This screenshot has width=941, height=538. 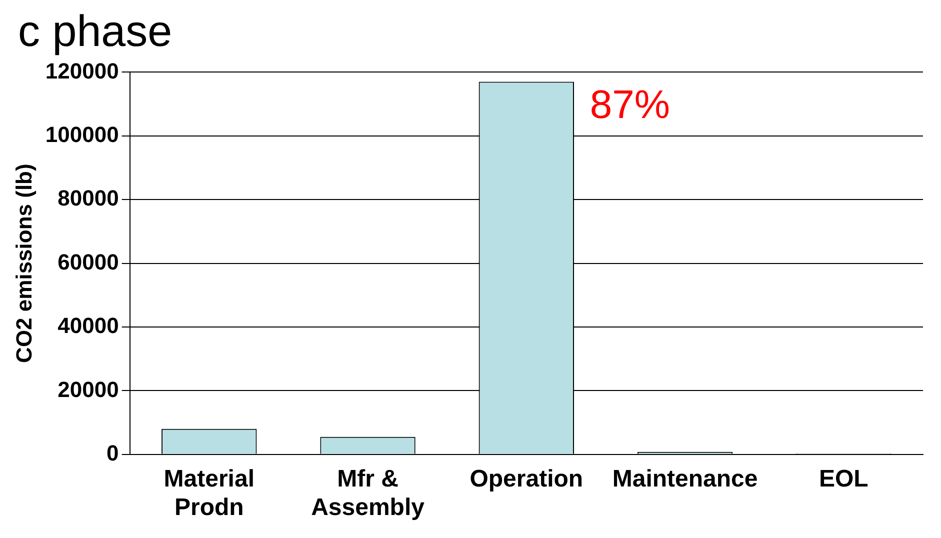 What do you see at coordinates (112, 453) in the screenshot?
I see `y-tick-label: 0` at bounding box center [112, 453].